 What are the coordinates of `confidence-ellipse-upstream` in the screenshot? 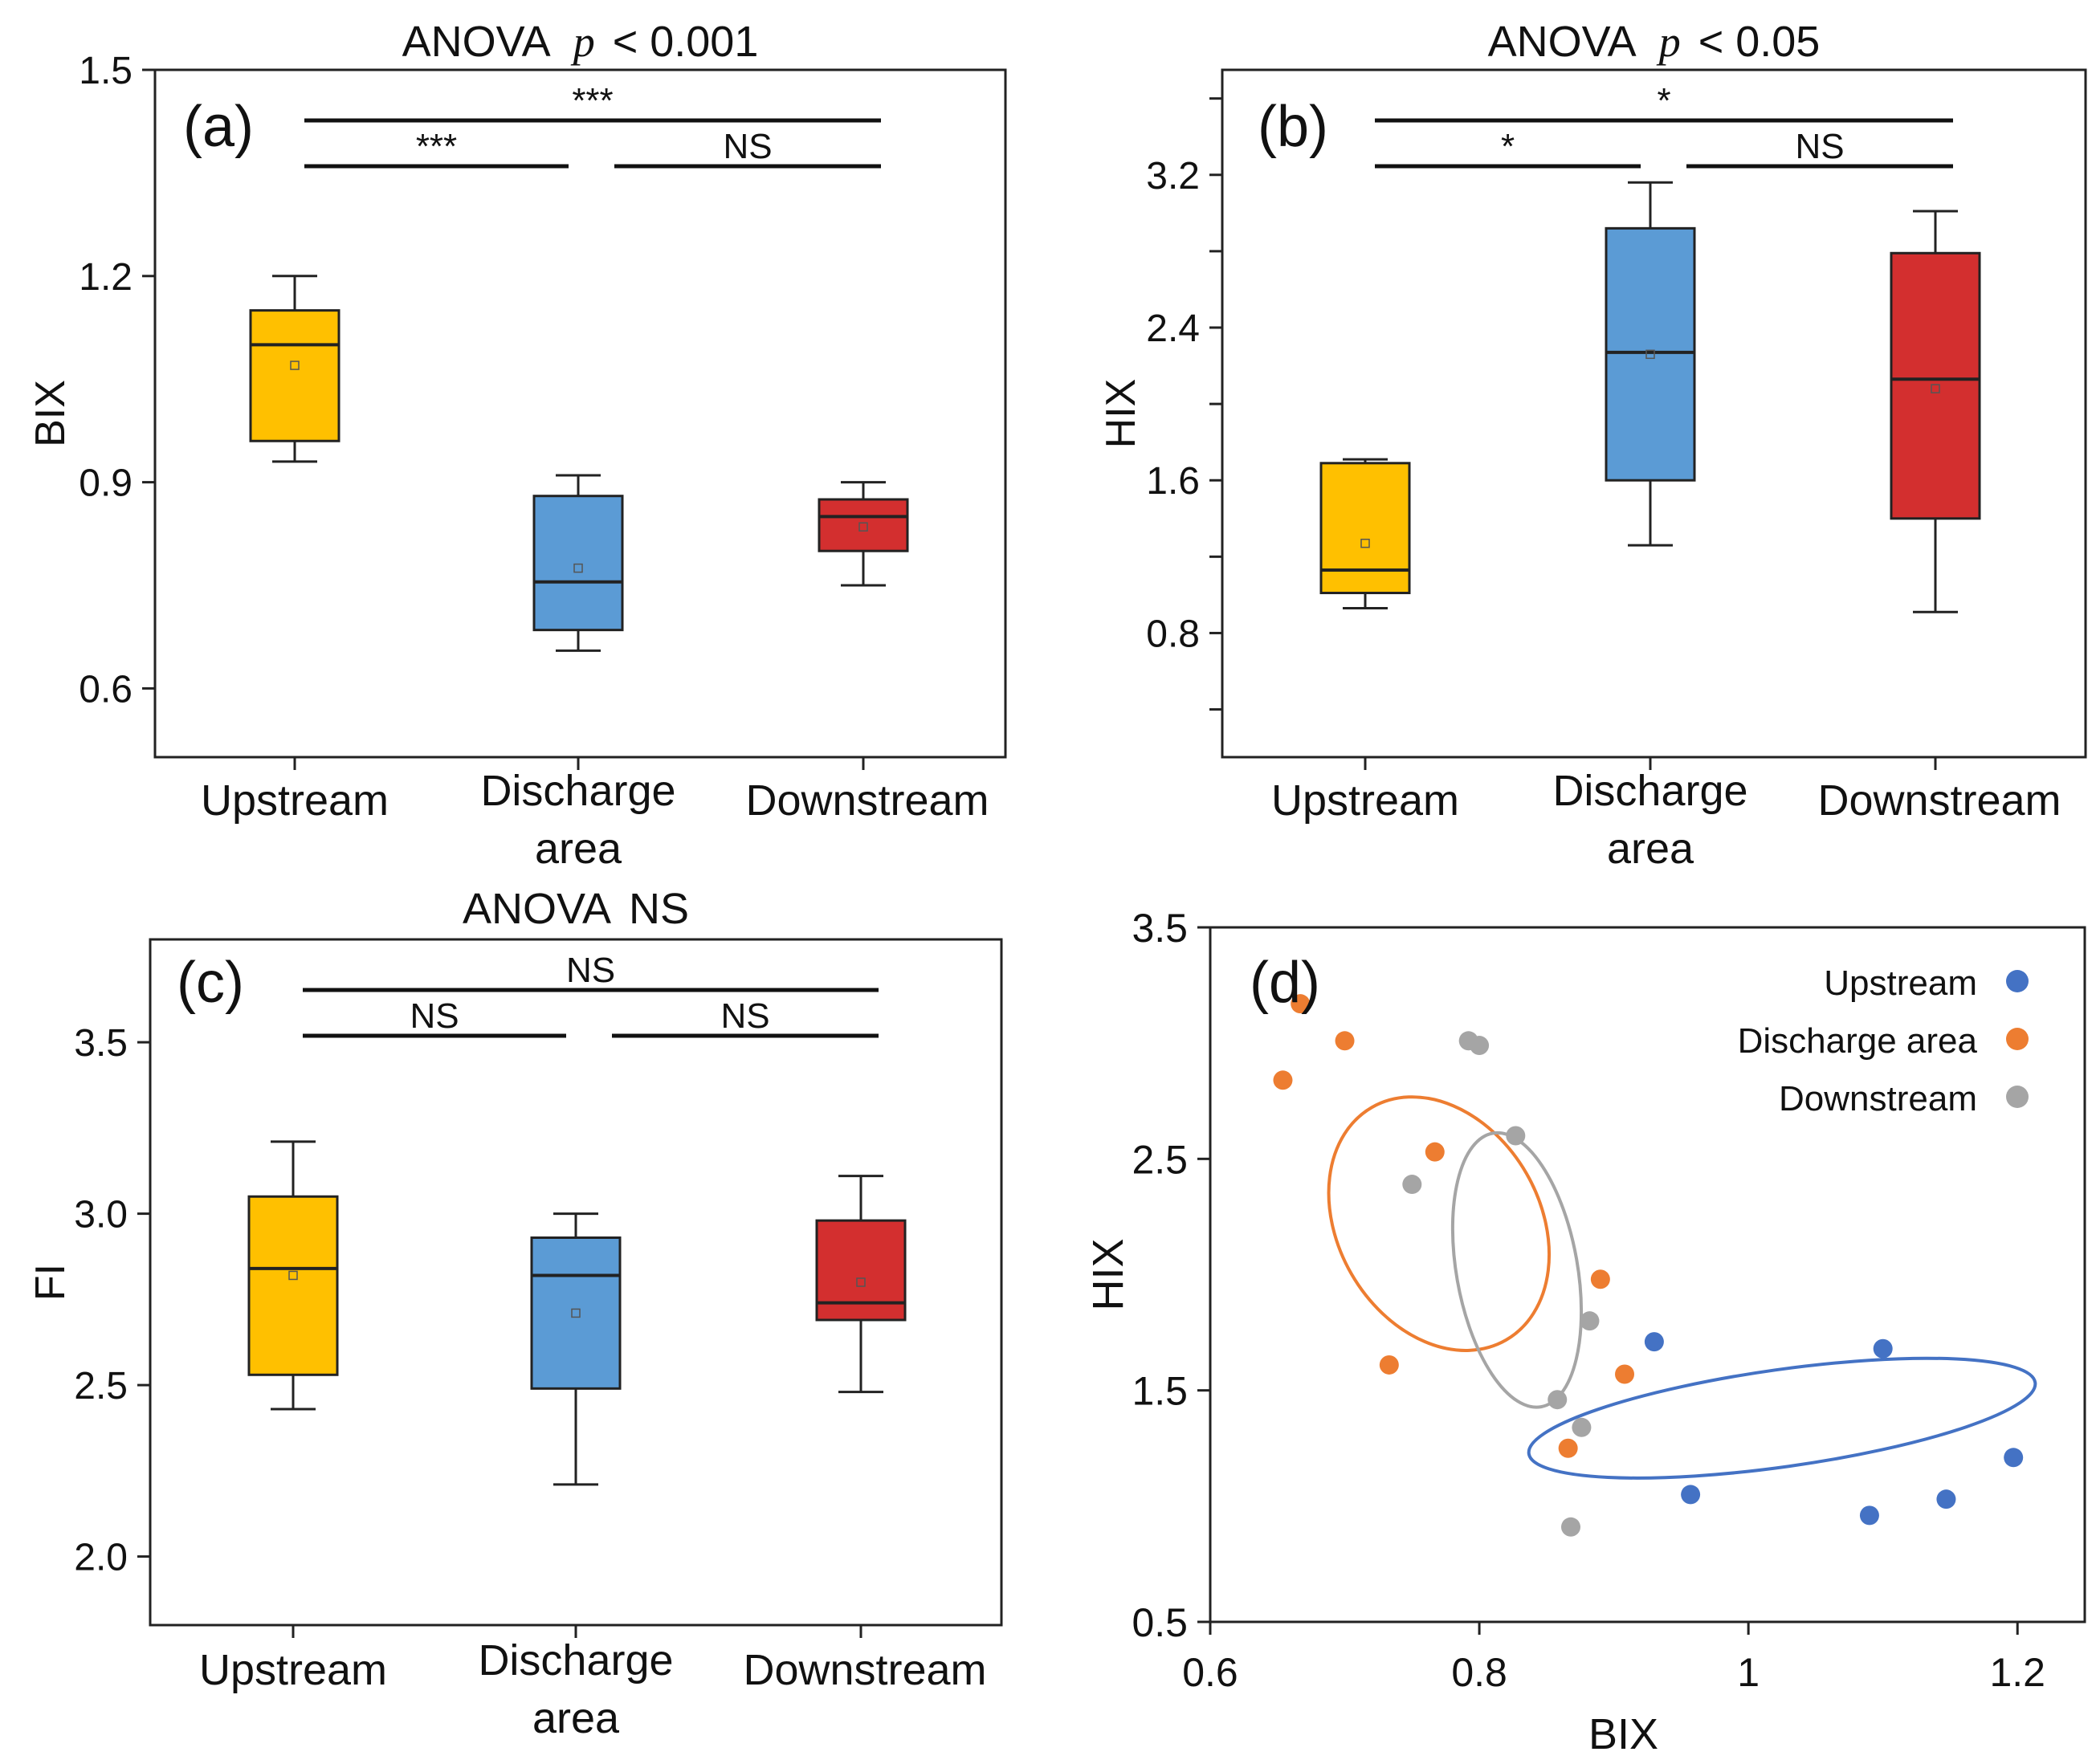 It's located at (1782, 1418).